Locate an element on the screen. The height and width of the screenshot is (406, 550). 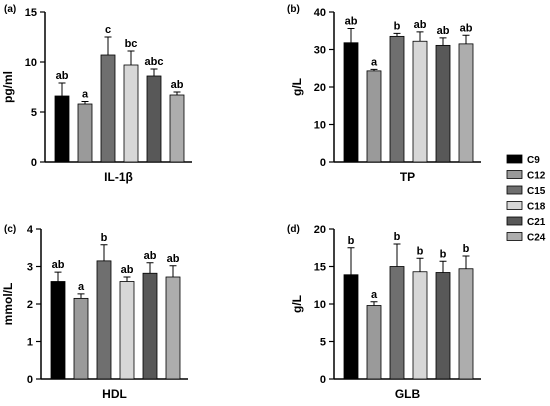
legend-label: C15 is located at coordinates (536, 191).